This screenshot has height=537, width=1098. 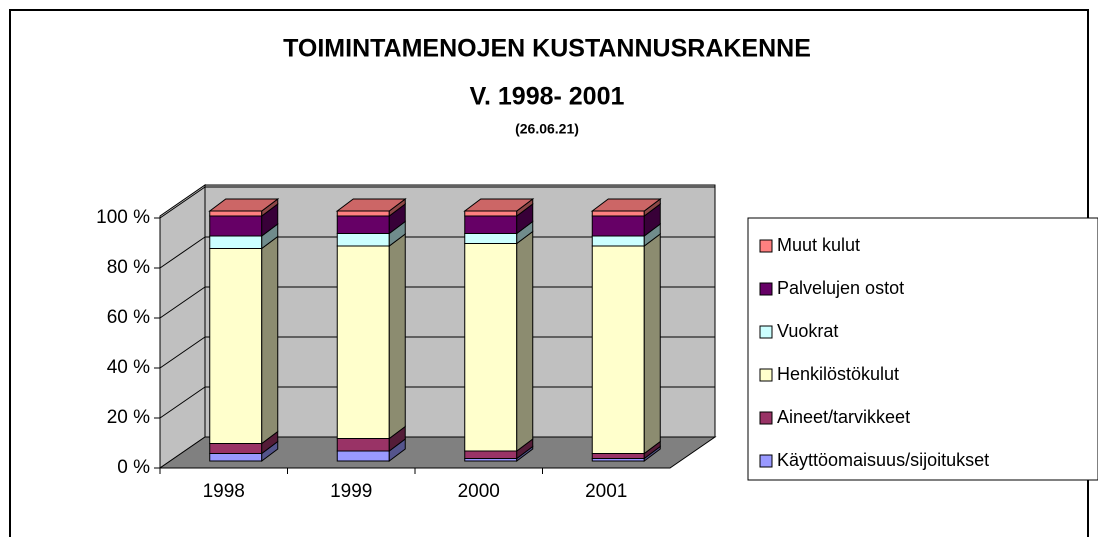 I want to click on chart-title: TOIMINTAMENOJEN KUSTANNUSRAKENNE, so click(x=547, y=49).